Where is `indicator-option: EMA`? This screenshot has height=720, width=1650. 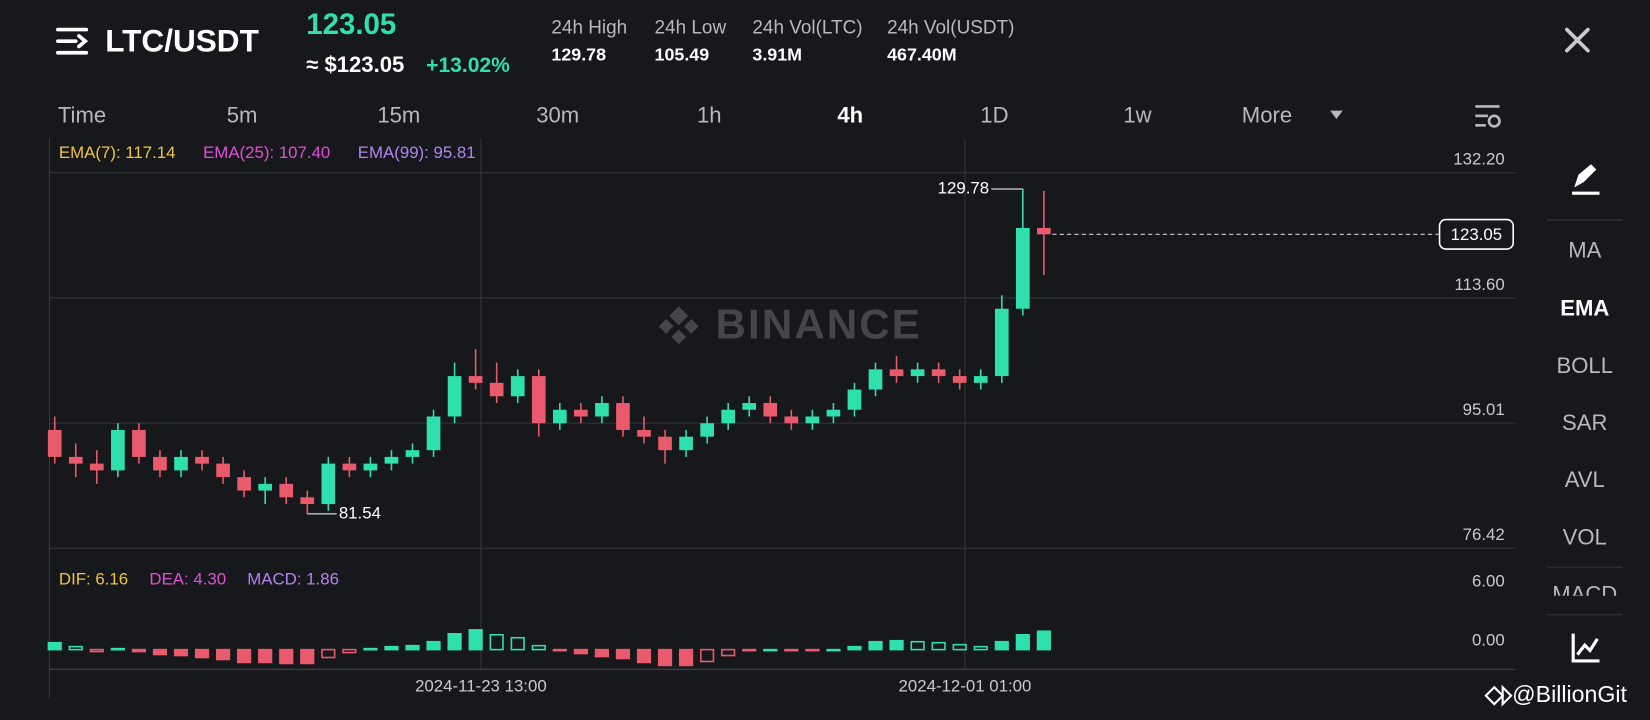
indicator-option: EMA is located at coordinates (1584, 307).